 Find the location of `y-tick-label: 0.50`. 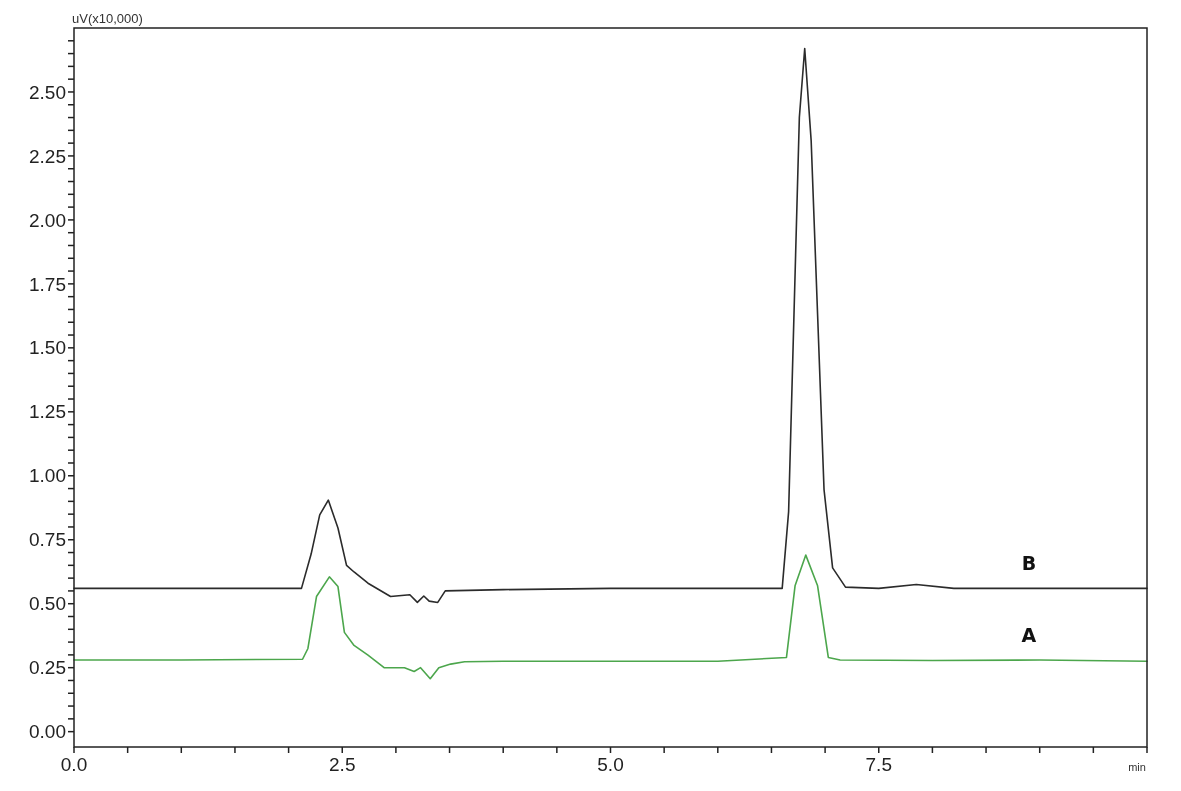

y-tick-label: 0.50 is located at coordinates (47, 604).